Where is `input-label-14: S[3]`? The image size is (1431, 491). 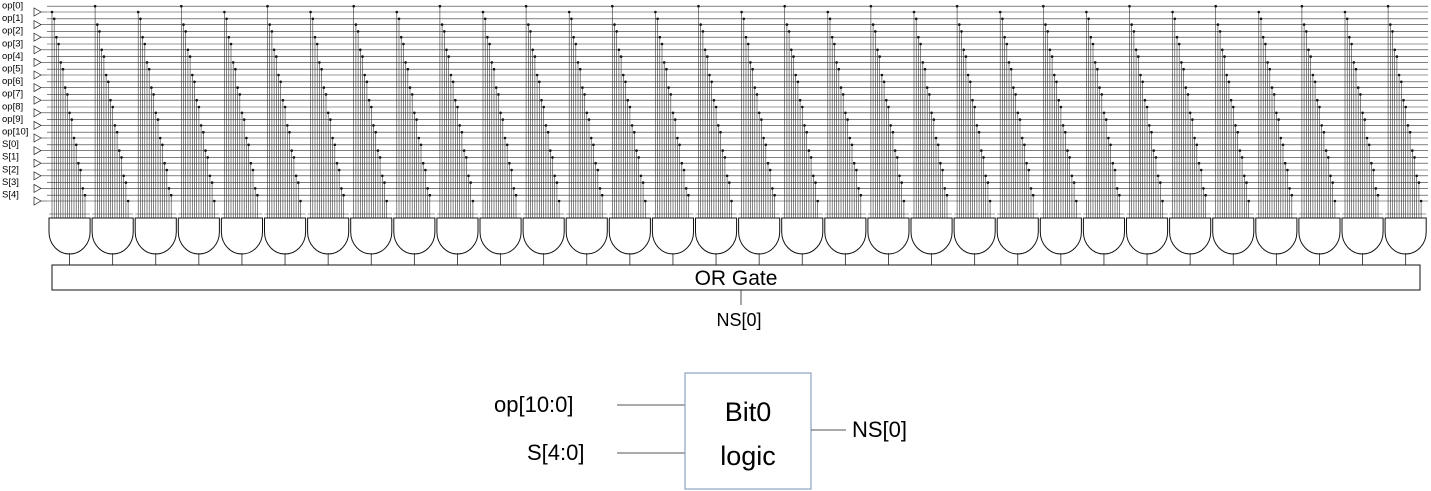 input-label-14: S[3] is located at coordinates (10, 182).